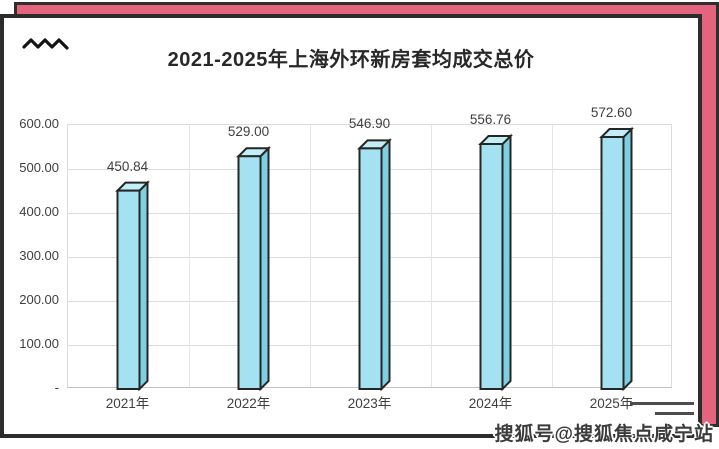 Image resolution: width=719 pixels, height=449 pixels. I want to click on x-axis-label: 2021年, so click(127, 403).